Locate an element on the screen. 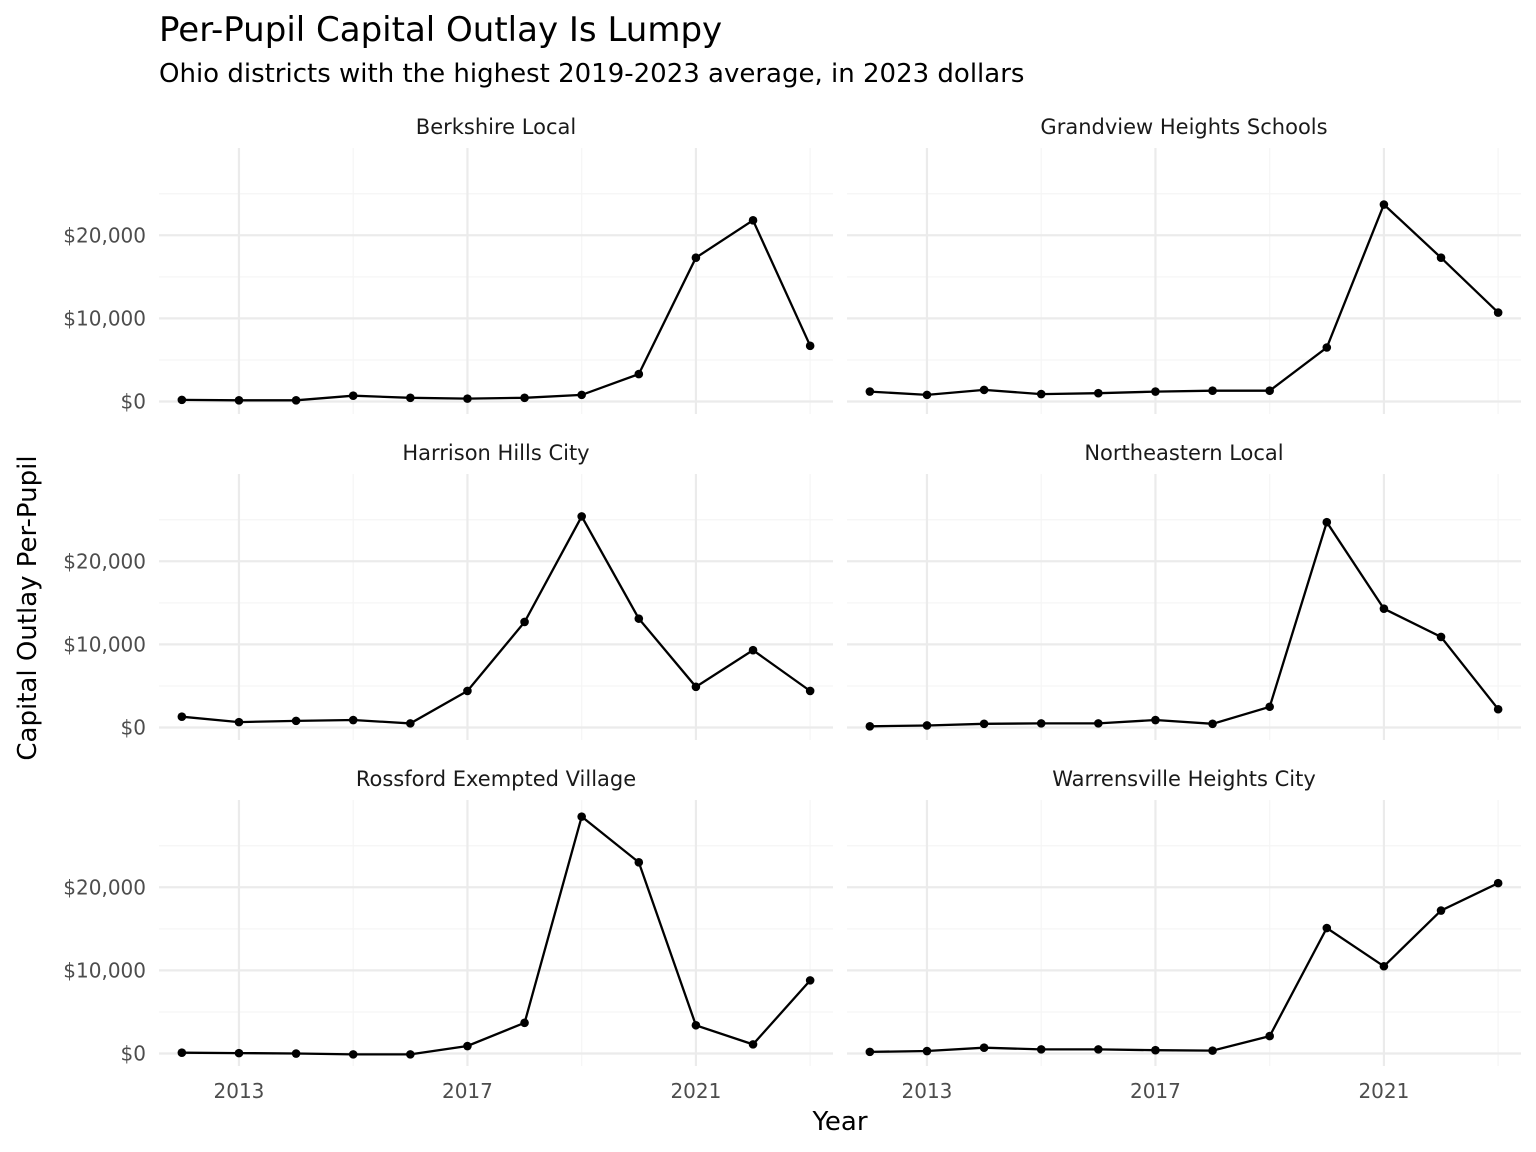  facet-panel: Warrensville Heights City 2013 2017 2021 is located at coordinates (1184, 935).